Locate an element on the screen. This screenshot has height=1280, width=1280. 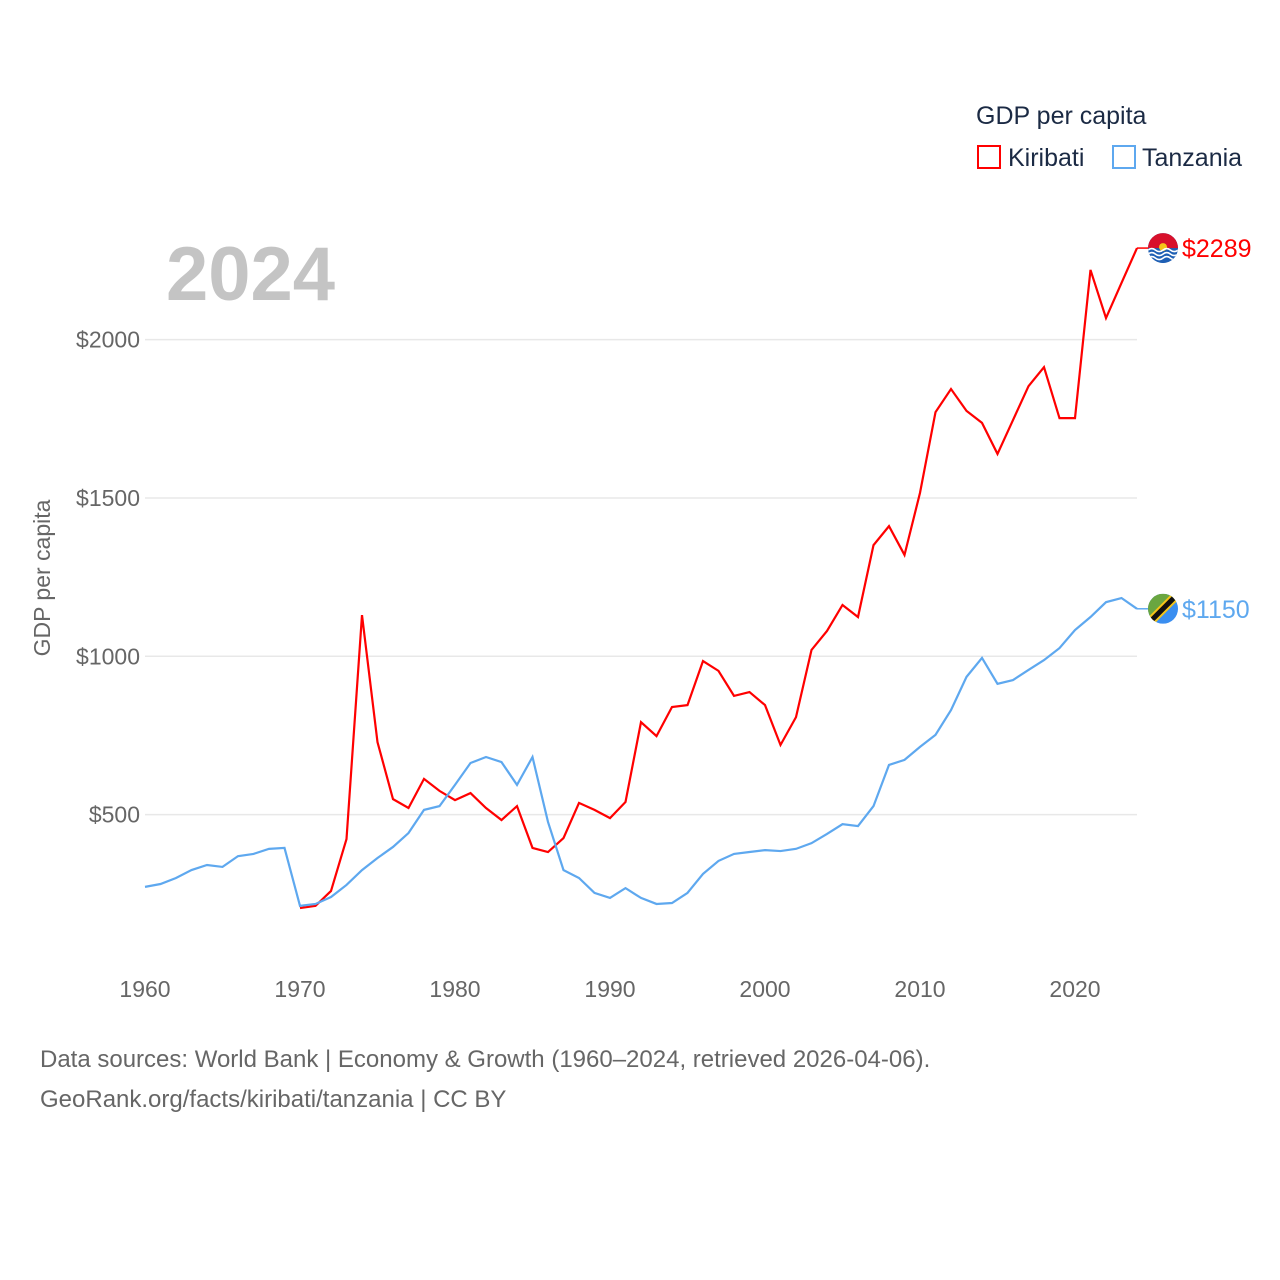
kiribati-flag-icon is located at coordinates (1163, 248).